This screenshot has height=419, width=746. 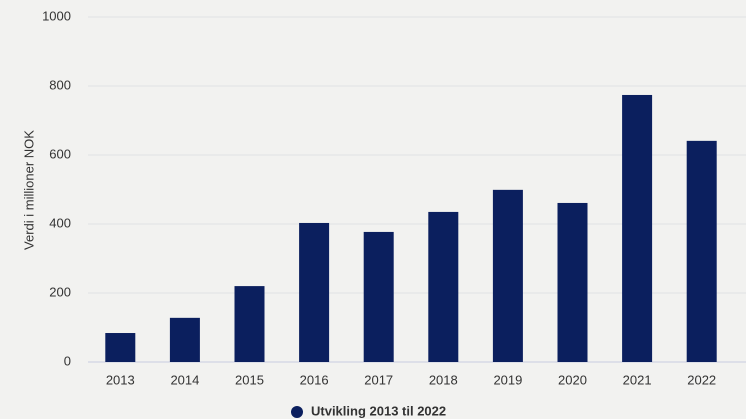 I want to click on x-tick-label: 2015, so click(x=249, y=379).